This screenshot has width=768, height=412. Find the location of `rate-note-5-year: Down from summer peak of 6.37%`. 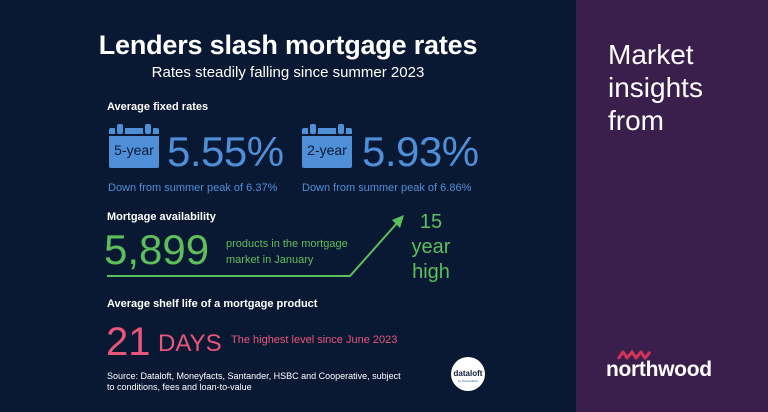

rate-note-5-year: Down from summer peak of 6.37% is located at coordinates (193, 188).